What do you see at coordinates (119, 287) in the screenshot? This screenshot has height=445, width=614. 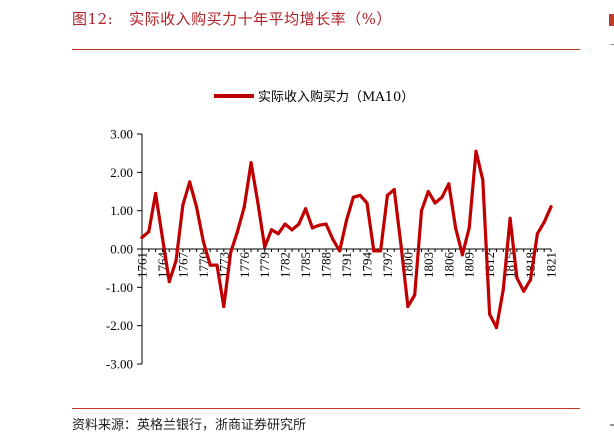 I see `y-tick-label: -1.00` at bounding box center [119, 287].